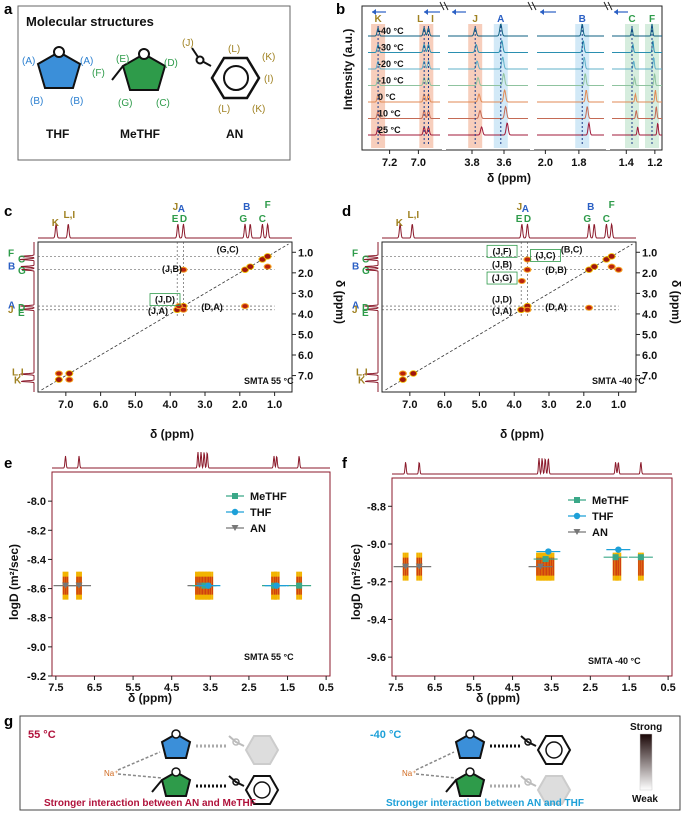  What do you see at coordinates (183, 219) in the screenshot?
I see `projection-label: D` at bounding box center [183, 219].